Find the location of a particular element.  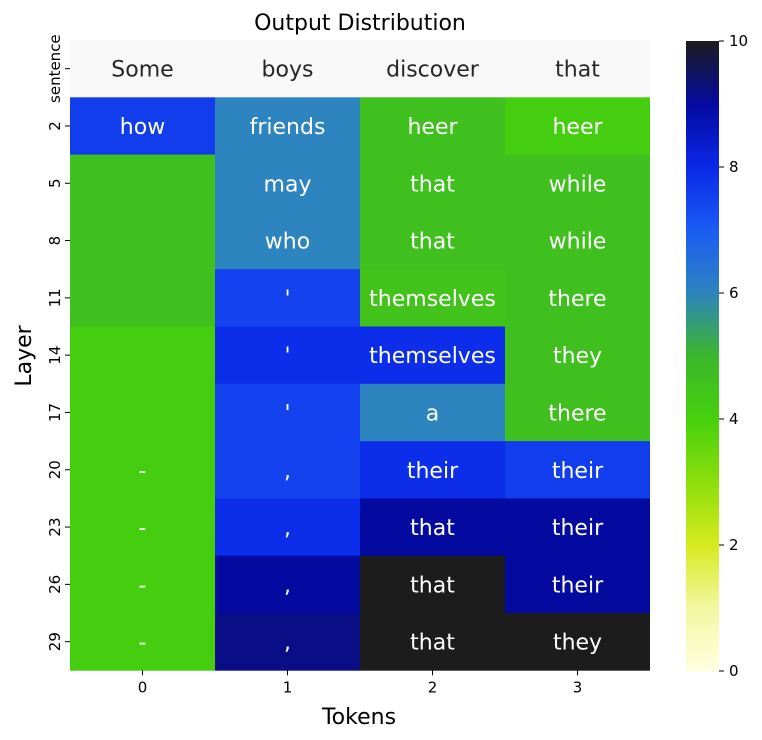

colorbar-ticks: 0 2 4 6 8 10 is located at coordinates (733, 356).